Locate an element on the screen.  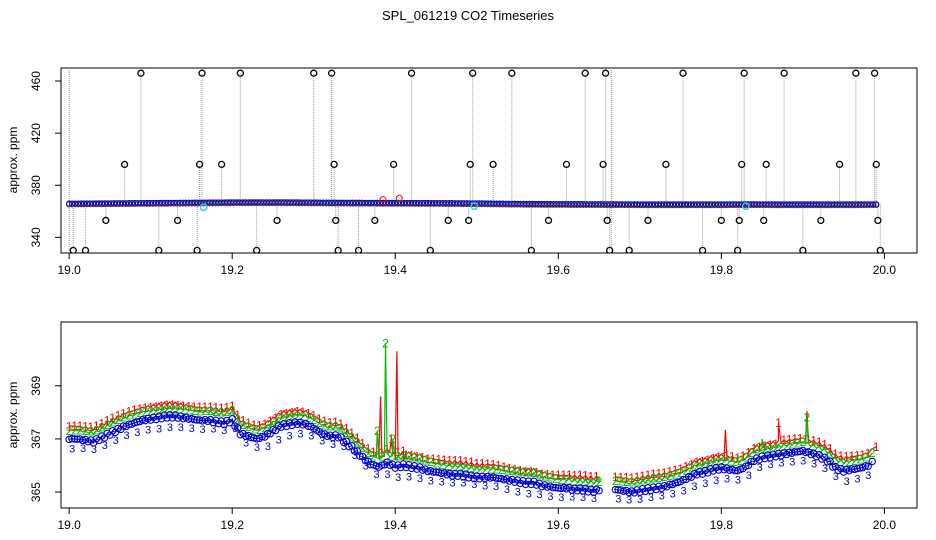
figure-title: SPL_061219 CO2 Timeseries is located at coordinates (468, 15).